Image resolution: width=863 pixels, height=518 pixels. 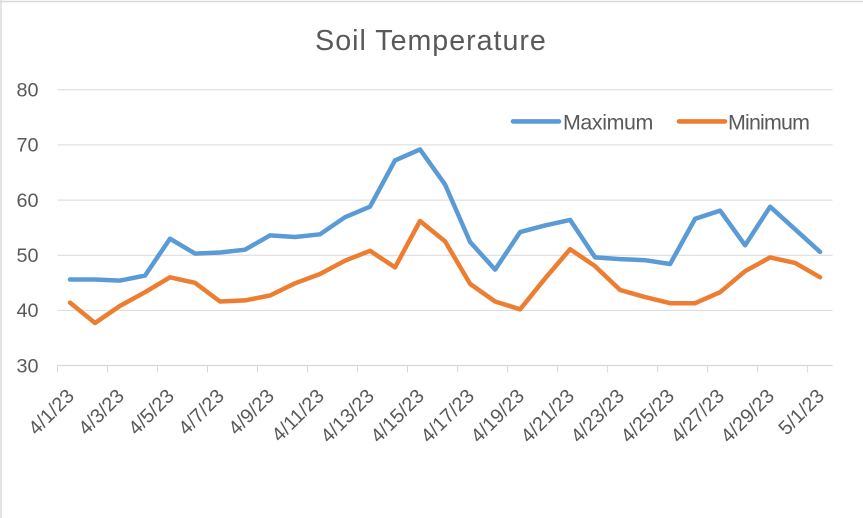 I want to click on svg-text: 50, so click(x=27, y=256).